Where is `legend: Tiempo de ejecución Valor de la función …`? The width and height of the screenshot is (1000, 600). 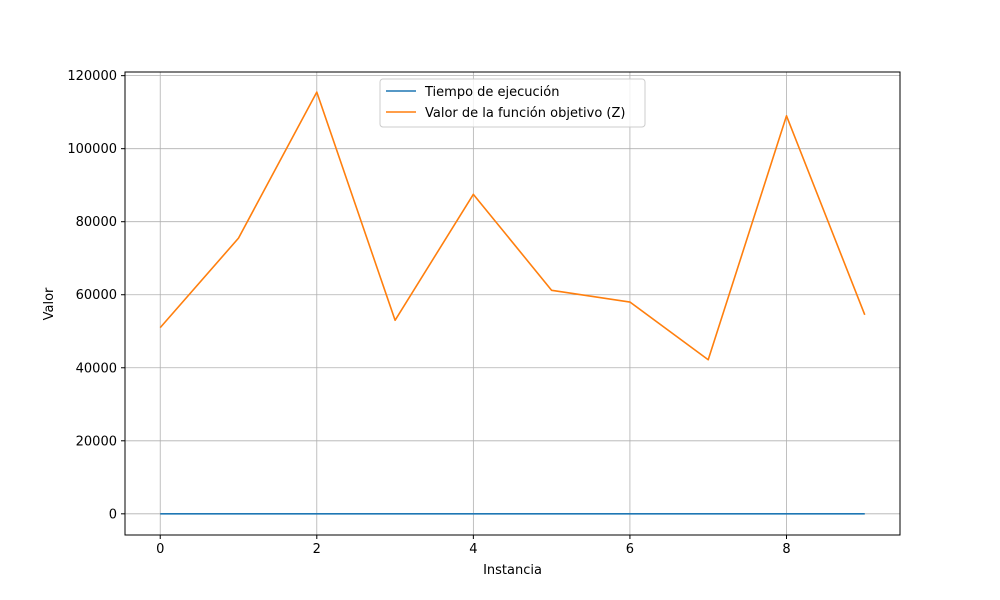 legend: Tiempo de ejecución Valor de la función … is located at coordinates (512, 103).